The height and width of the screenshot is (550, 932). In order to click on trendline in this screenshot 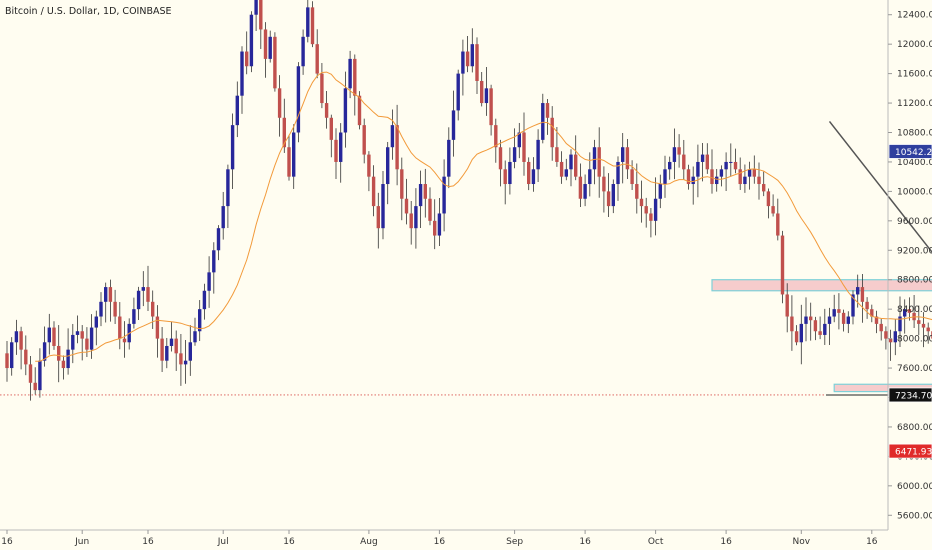, I will do `click(880, 297)`.